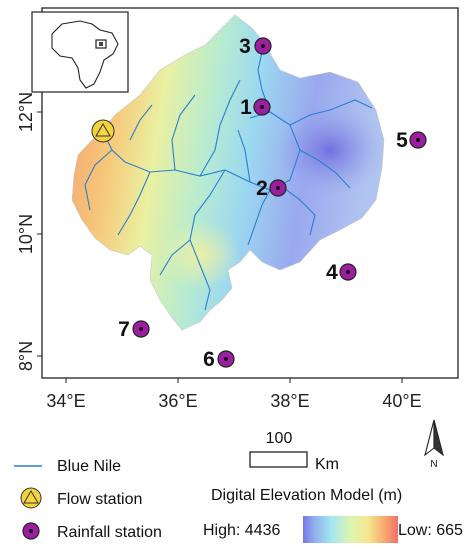  I want to click on legend-flow-symbol, so click(31, 498).